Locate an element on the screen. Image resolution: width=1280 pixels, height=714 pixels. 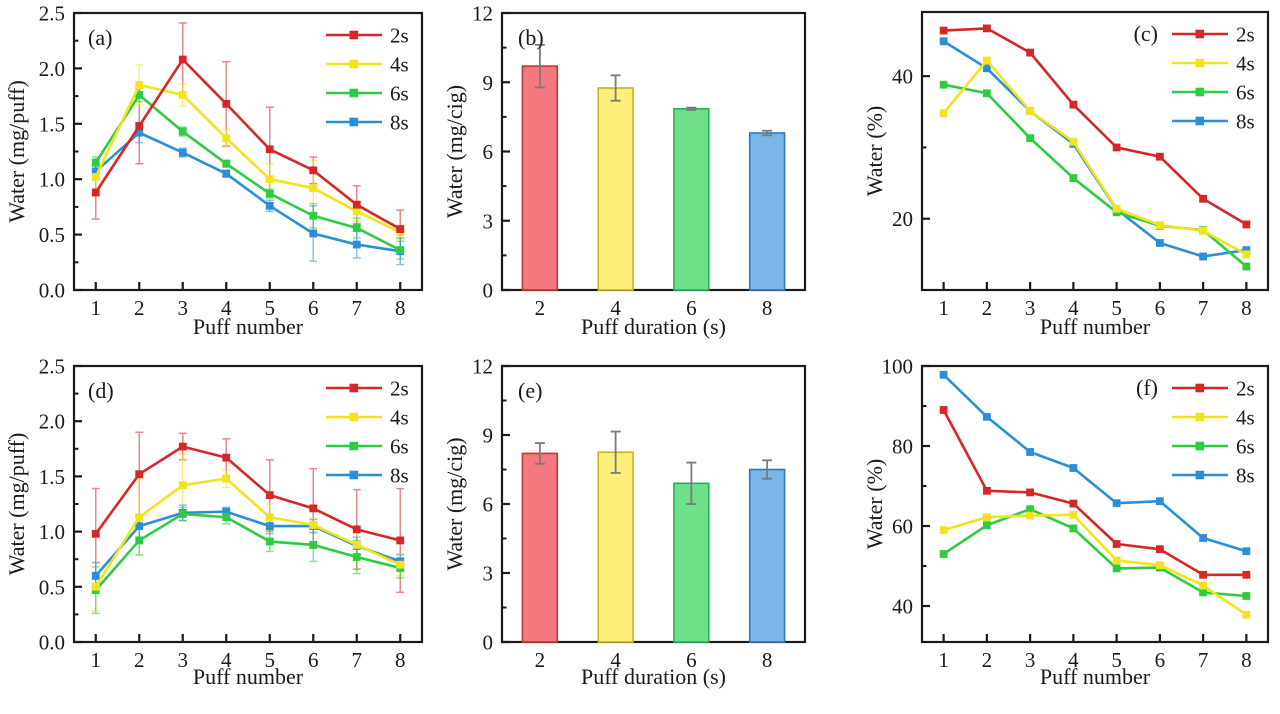
legend-swatch-marker is located at coordinates (1200, 63).